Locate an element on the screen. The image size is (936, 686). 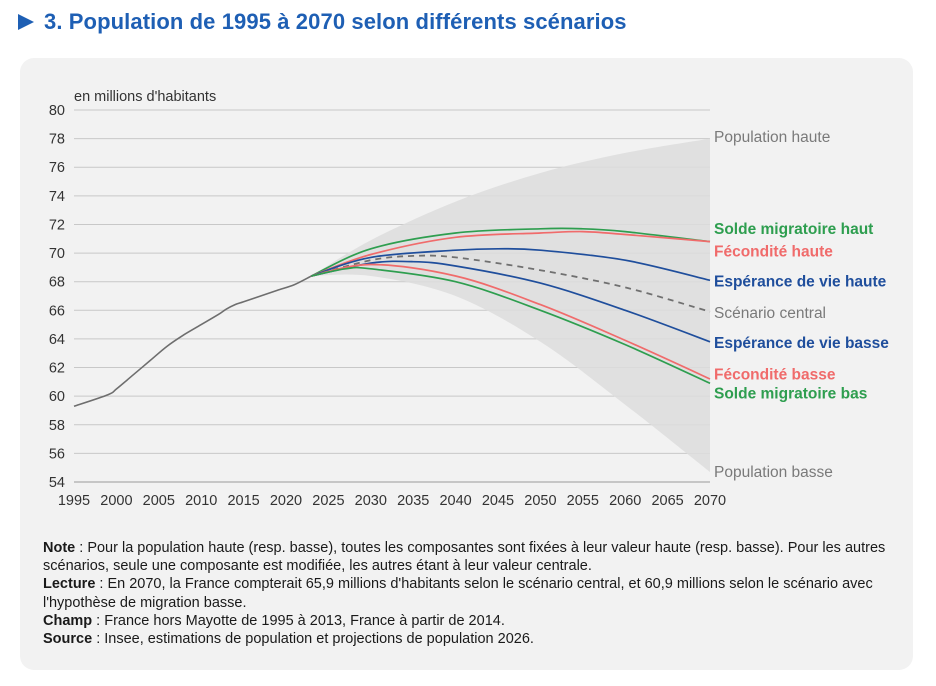
lecture-label: Lecture is located at coordinates (69, 584).